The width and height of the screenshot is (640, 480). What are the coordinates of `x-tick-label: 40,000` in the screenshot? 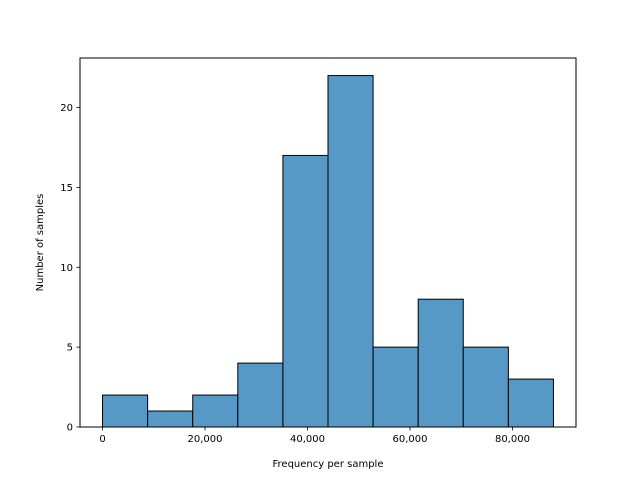 It's located at (307, 439).